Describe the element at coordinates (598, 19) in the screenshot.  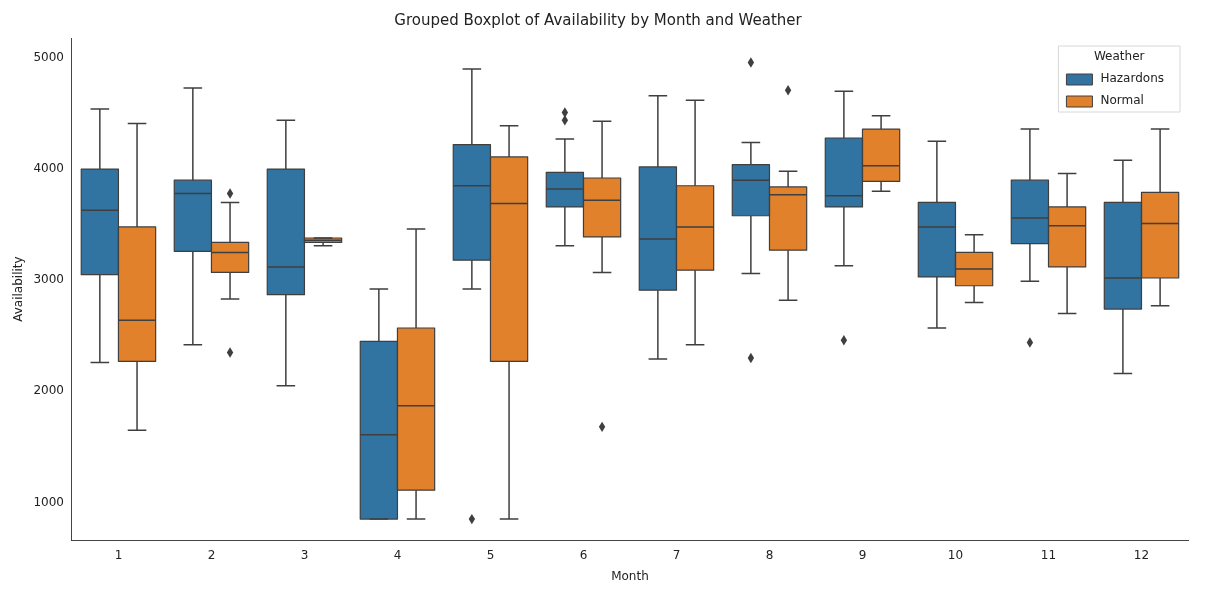
I see `chart-title: Grouped Boxplot of Availability by Month and Weather` at that location.